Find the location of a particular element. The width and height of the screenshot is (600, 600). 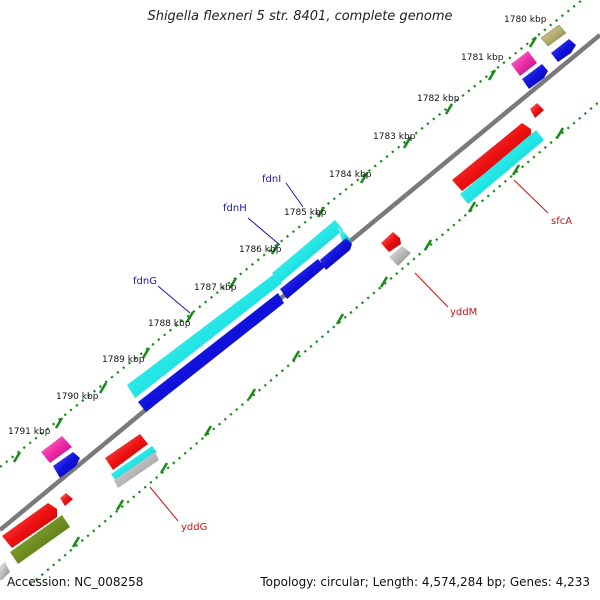

gene-fdnH-blue is located at coordinates (302, 279).